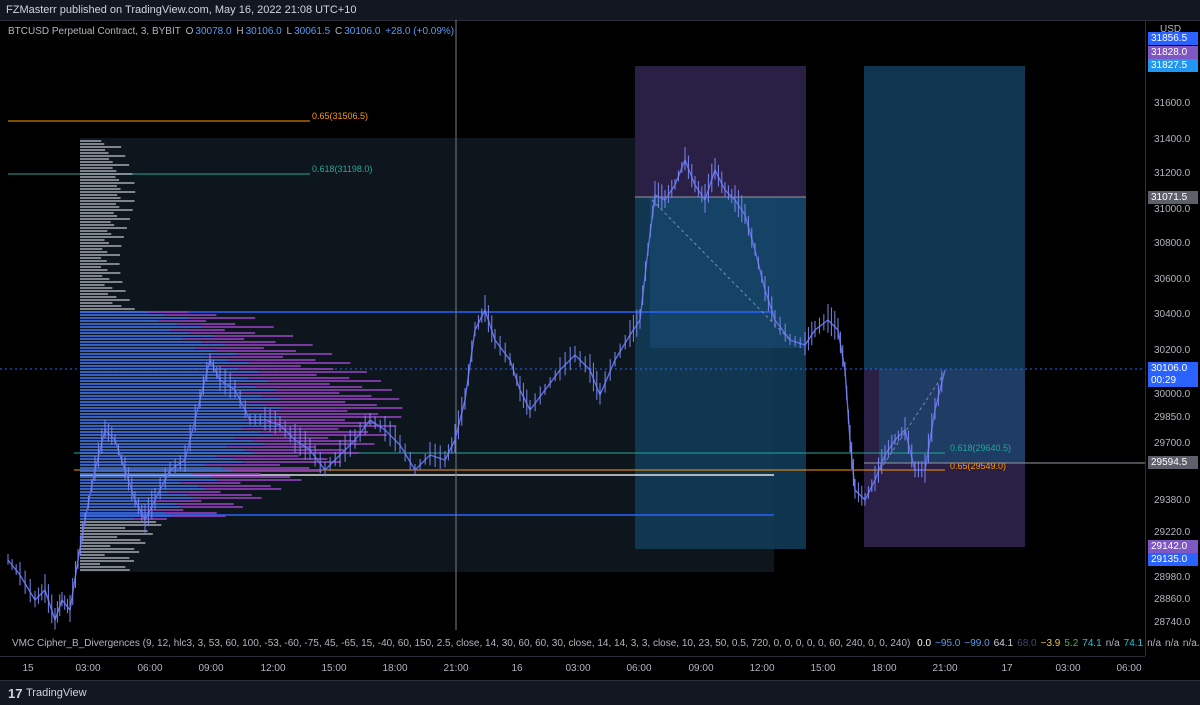  I want to click on indicator-value: −95.0, so click(948, 643).